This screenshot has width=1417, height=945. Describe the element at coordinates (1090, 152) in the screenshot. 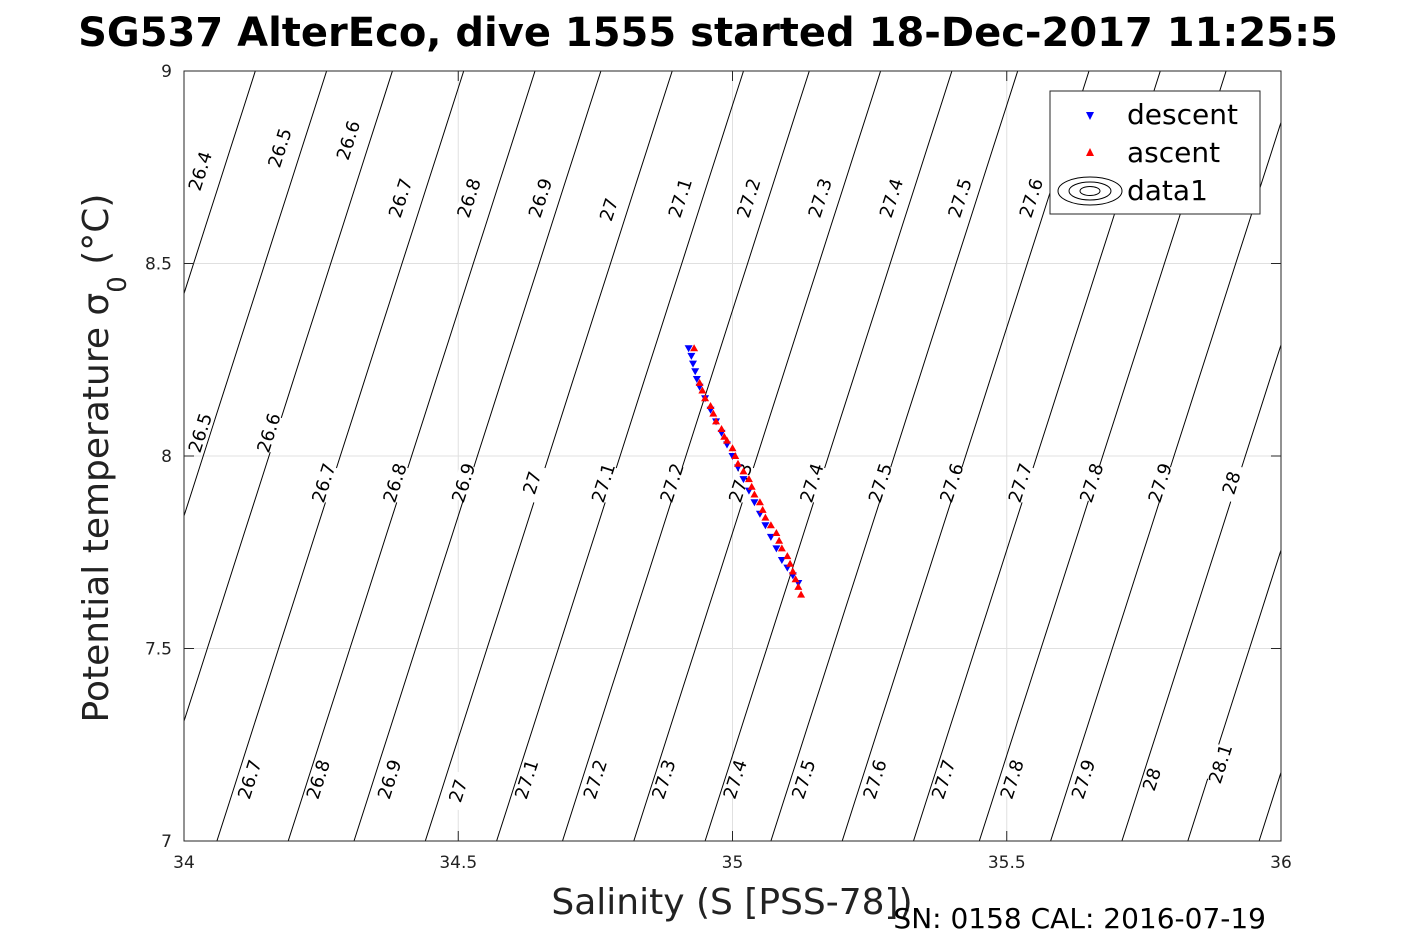

I see `legend-ascent-marker` at that location.